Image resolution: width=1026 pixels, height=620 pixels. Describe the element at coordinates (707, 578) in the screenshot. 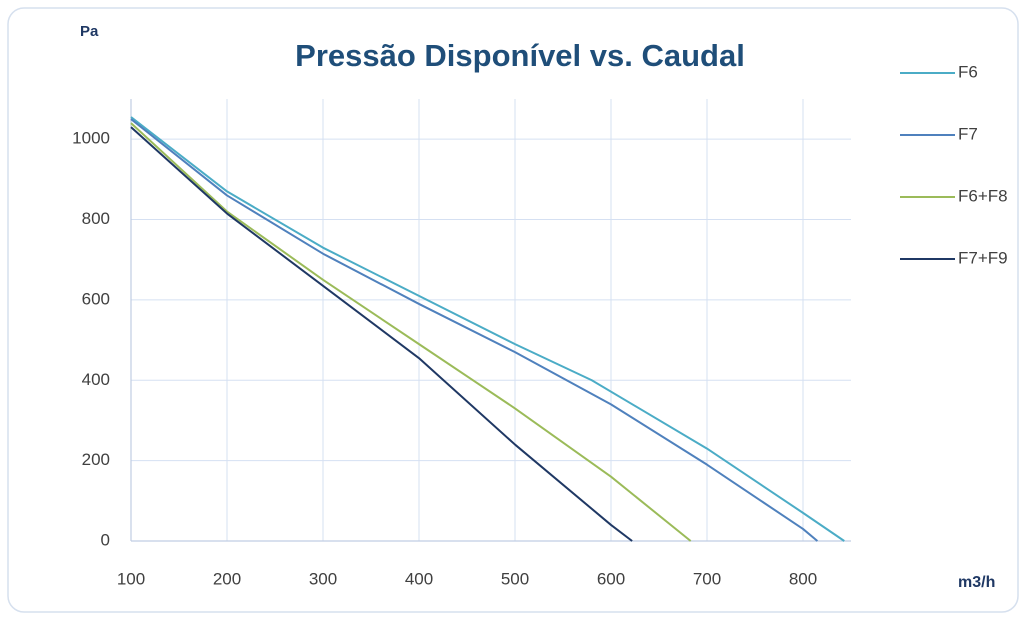

I see `x-tick-label: 700` at that location.